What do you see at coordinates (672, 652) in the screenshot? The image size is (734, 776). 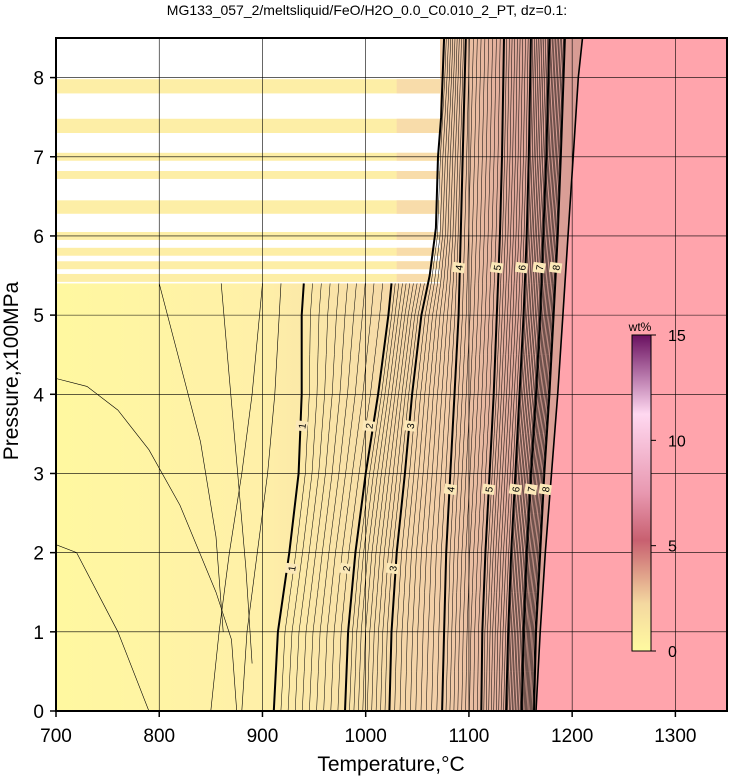 I see `colorbar-tick-label: 0` at bounding box center [672, 652].